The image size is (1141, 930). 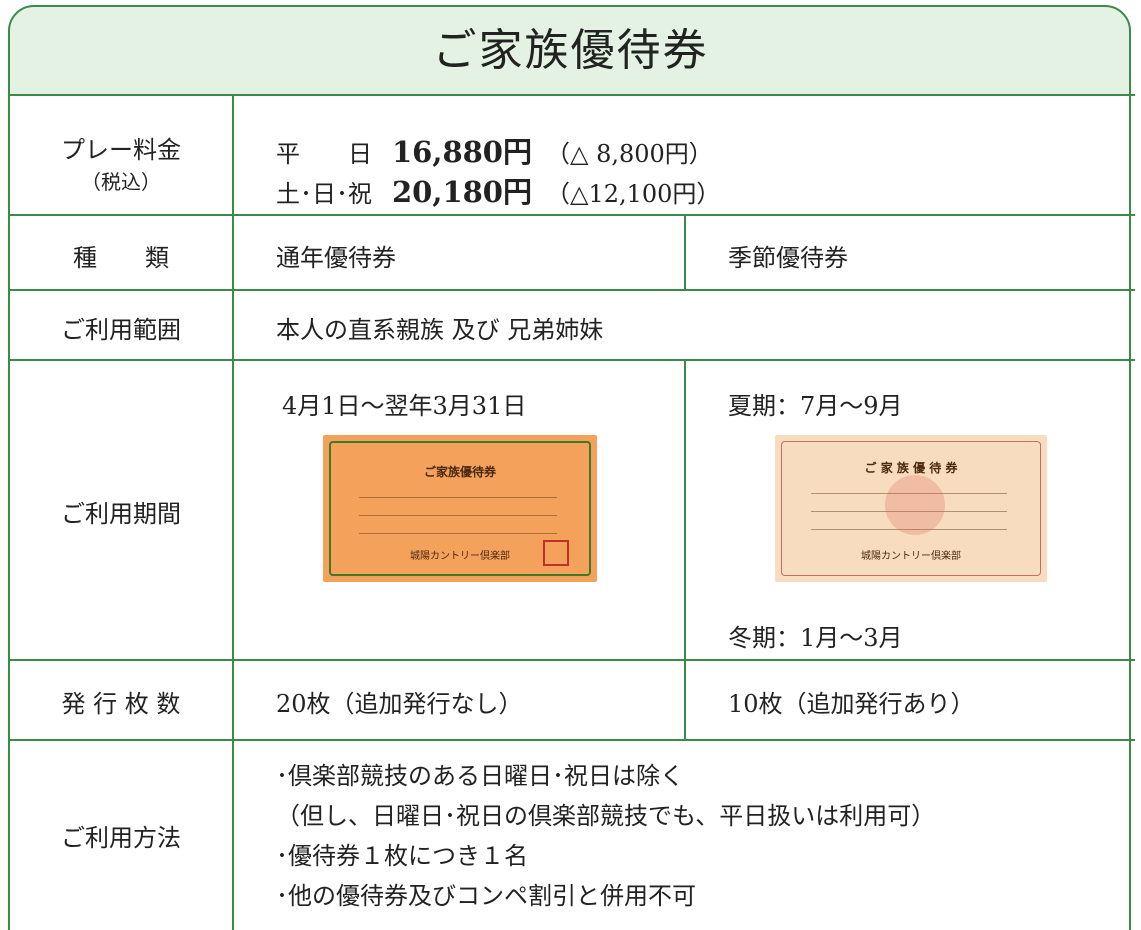 I want to click on cell: 20枚（追加発行なし）, so click(x=399, y=704).